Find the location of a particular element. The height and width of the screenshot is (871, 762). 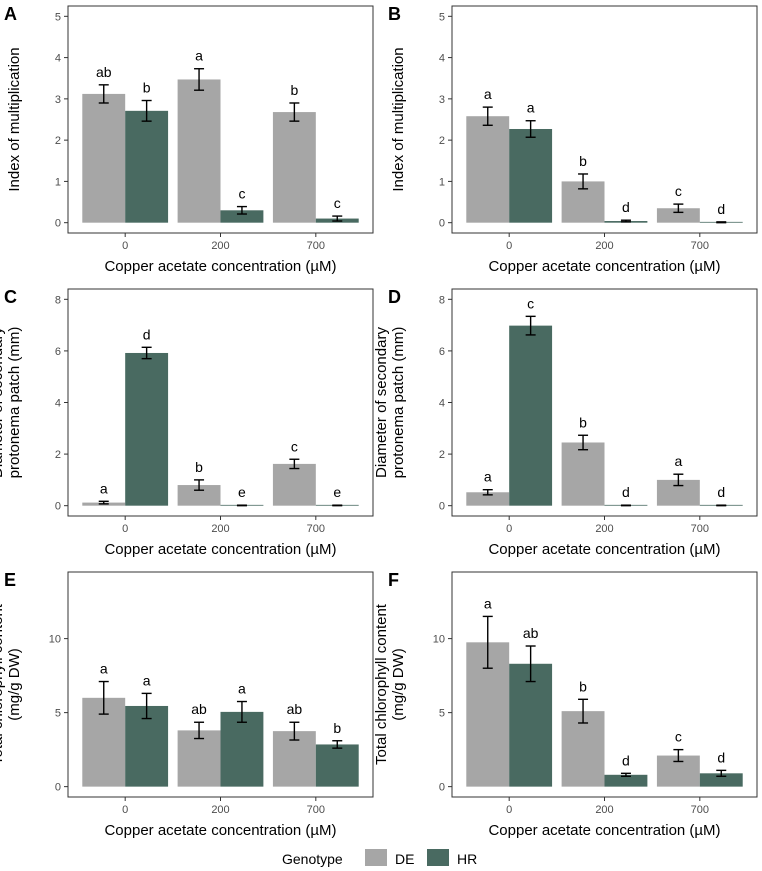

significance-letter: e is located at coordinates (337, 492).